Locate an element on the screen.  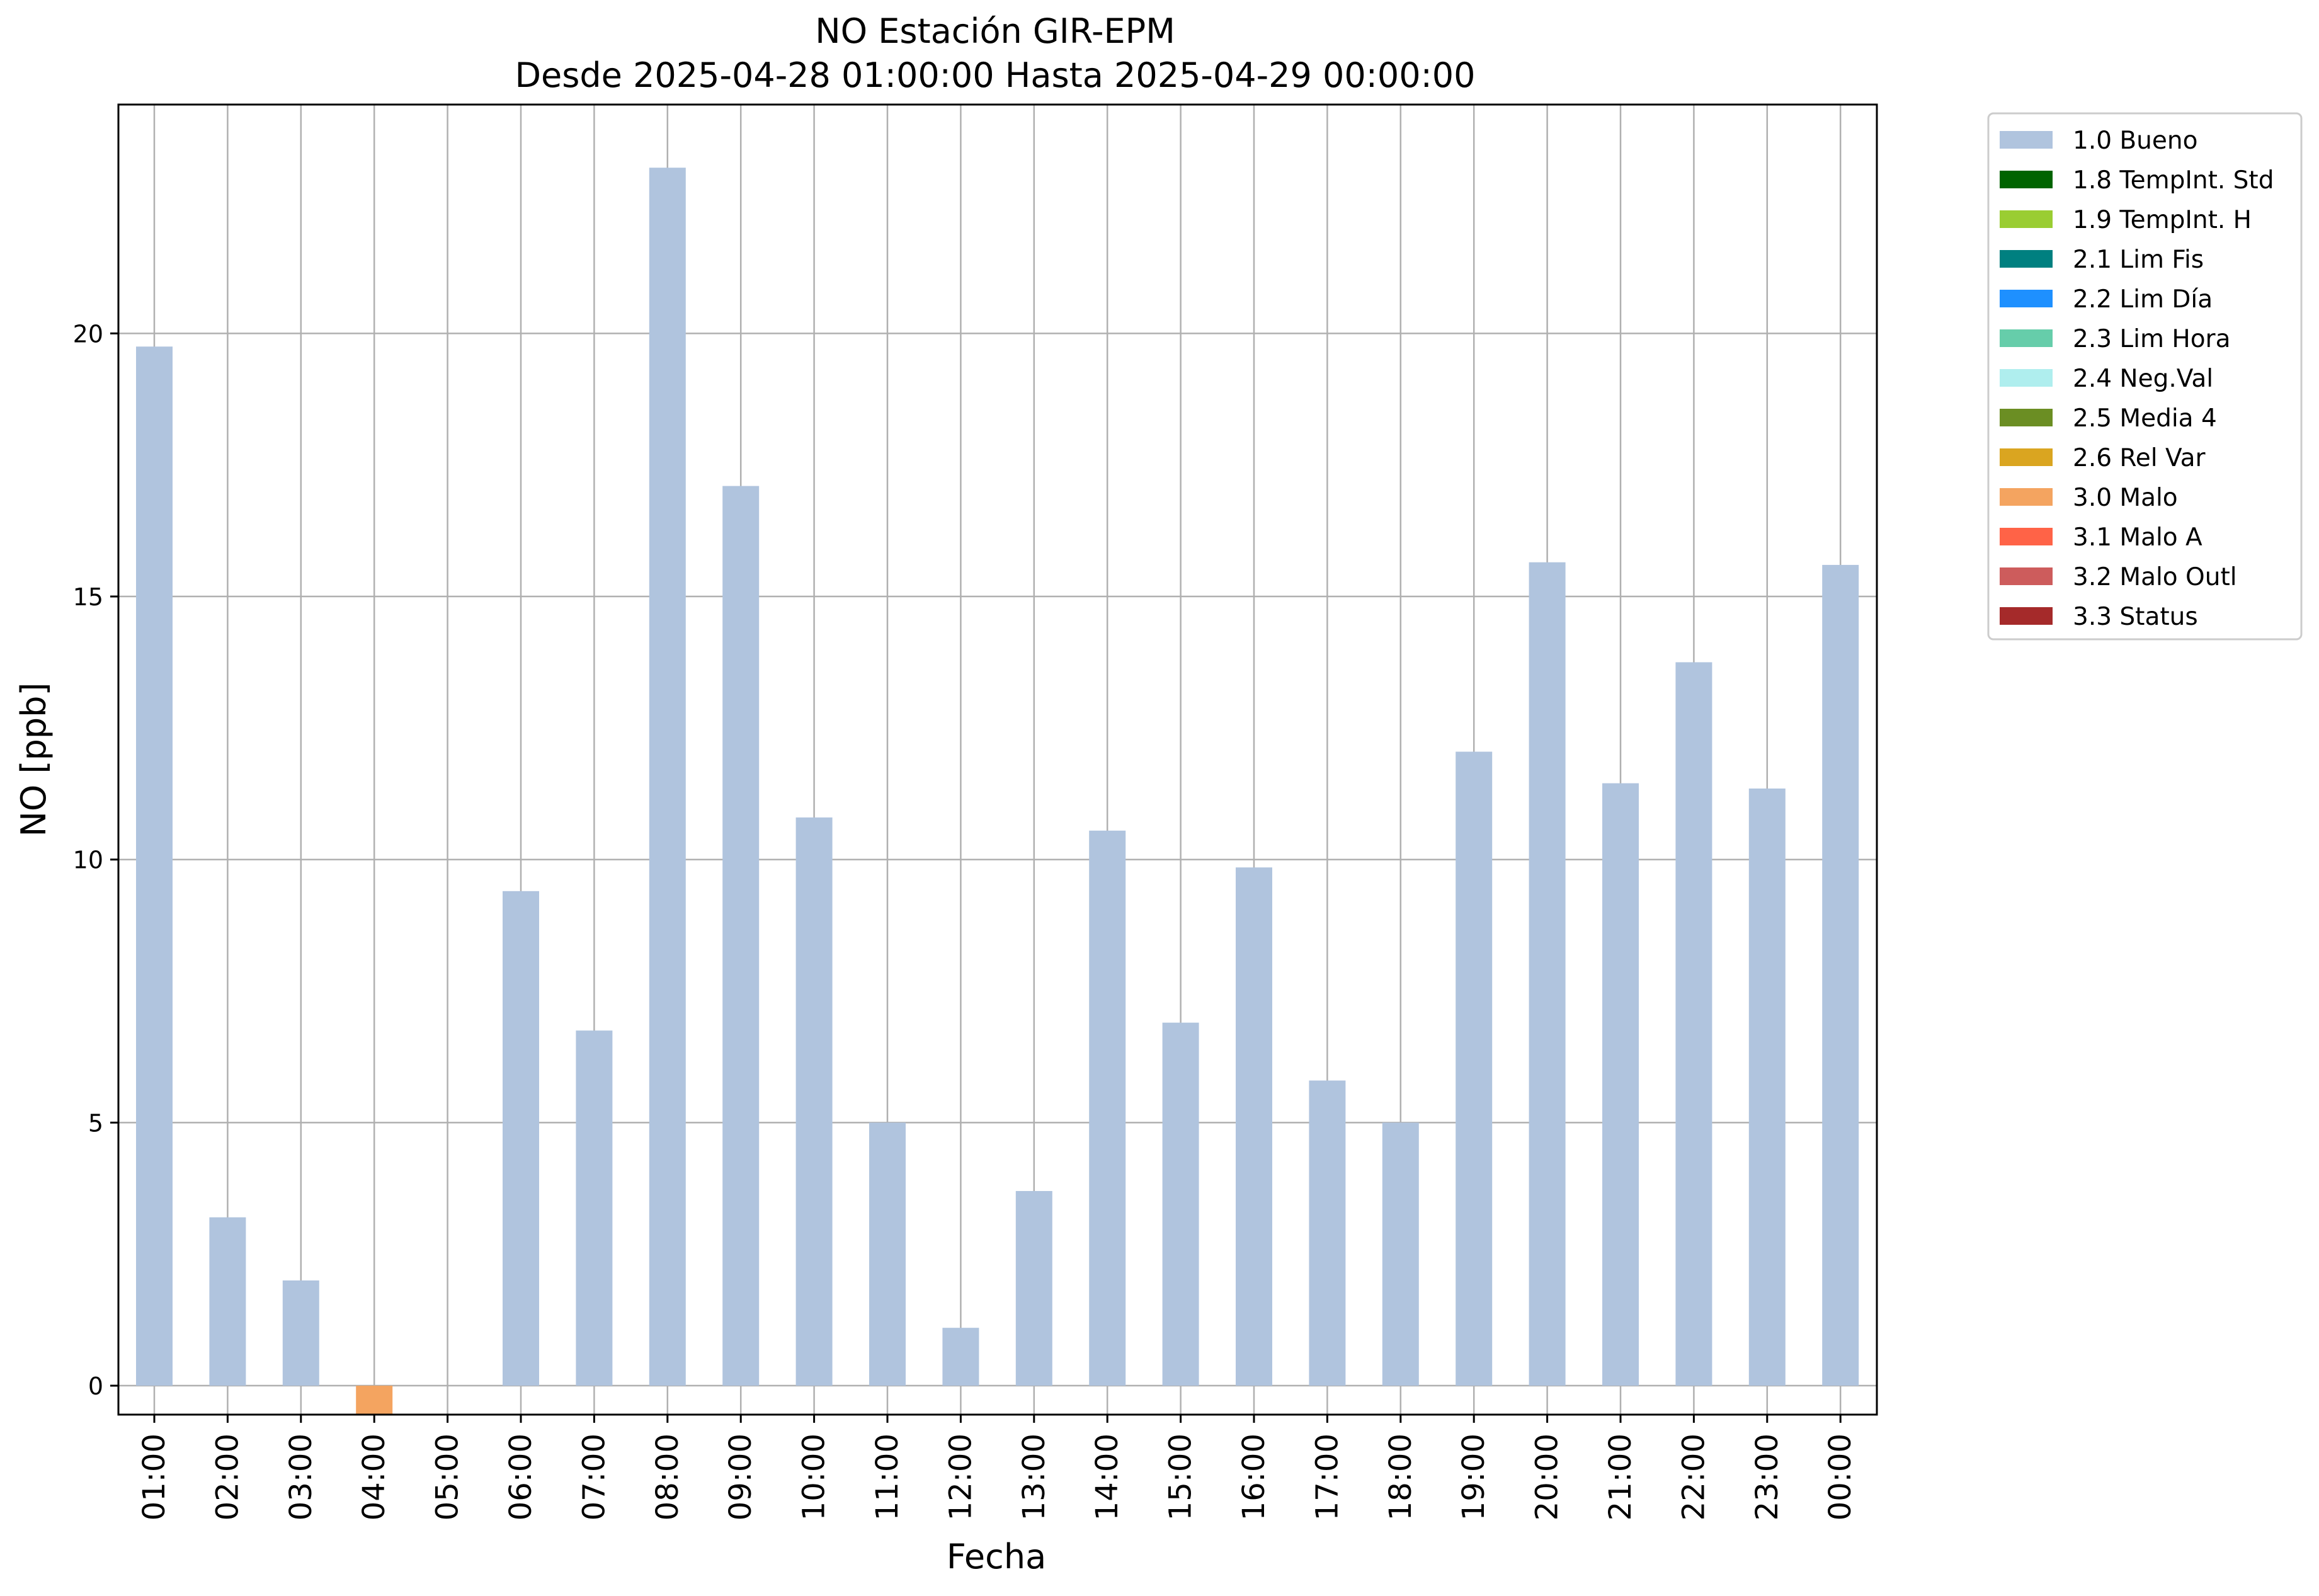
x-tick-label: 20:00 is located at coordinates (1547, 1477).